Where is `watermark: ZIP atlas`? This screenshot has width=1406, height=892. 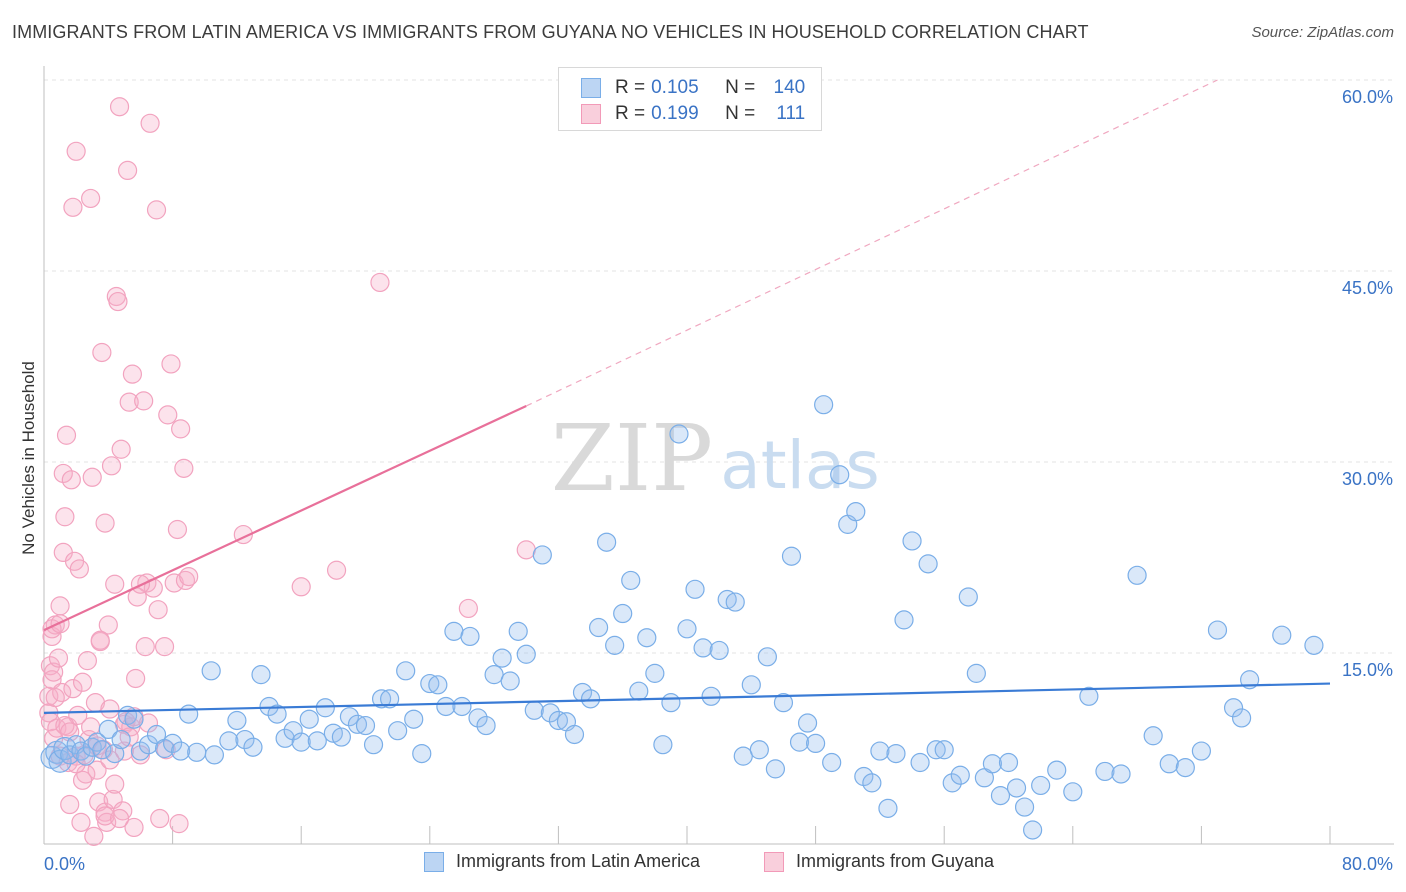
watermark: ZIP atlas is located at coordinates (715, 458).